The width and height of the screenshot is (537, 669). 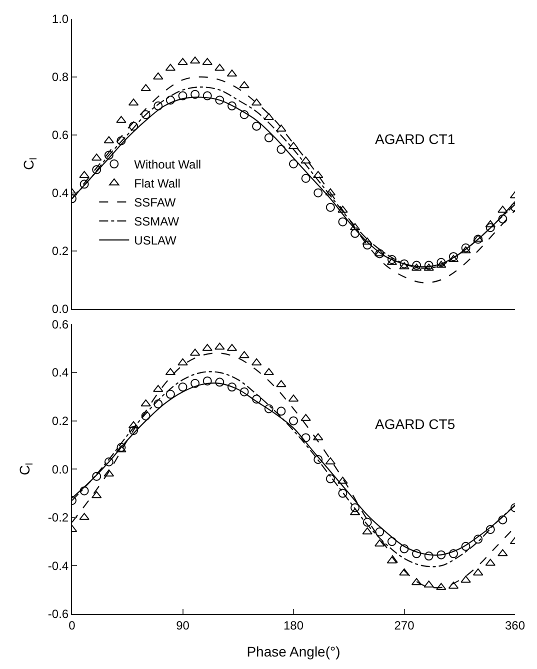 I want to click on x-tick-label: 90, so click(x=183, y=625).